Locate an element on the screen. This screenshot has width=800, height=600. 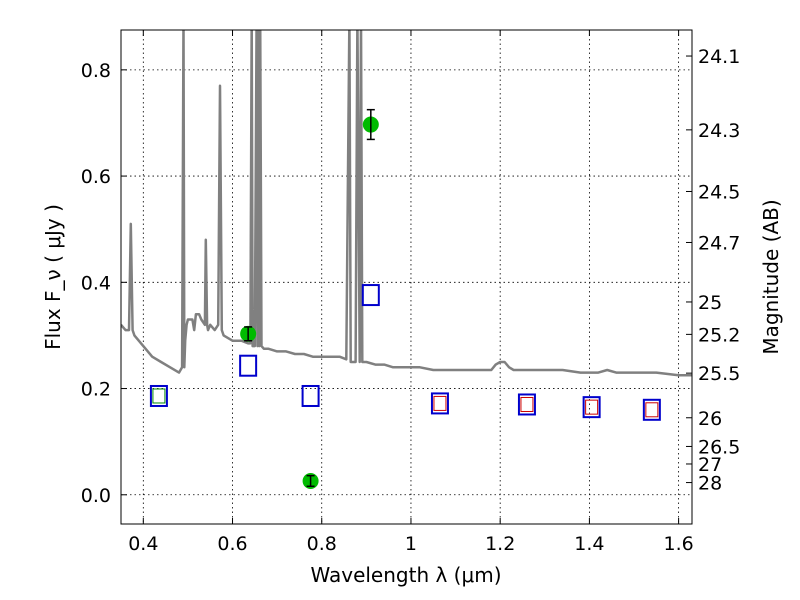
y-axis-label: Flux F_ν ( μJy ) is located at coordinates (53, 277).